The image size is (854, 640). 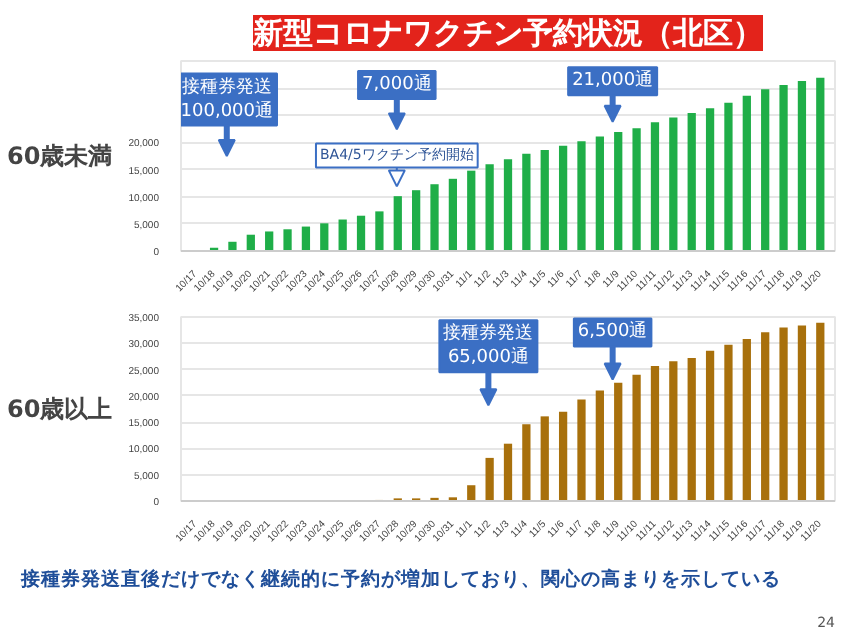 What do you see at coordinates (400, 579) in the screenshot?
I see `text: 接種券発送直後だけでなく継続的に予約が増加しており、関心の高まりを示している` at bounding box center [400, 579].